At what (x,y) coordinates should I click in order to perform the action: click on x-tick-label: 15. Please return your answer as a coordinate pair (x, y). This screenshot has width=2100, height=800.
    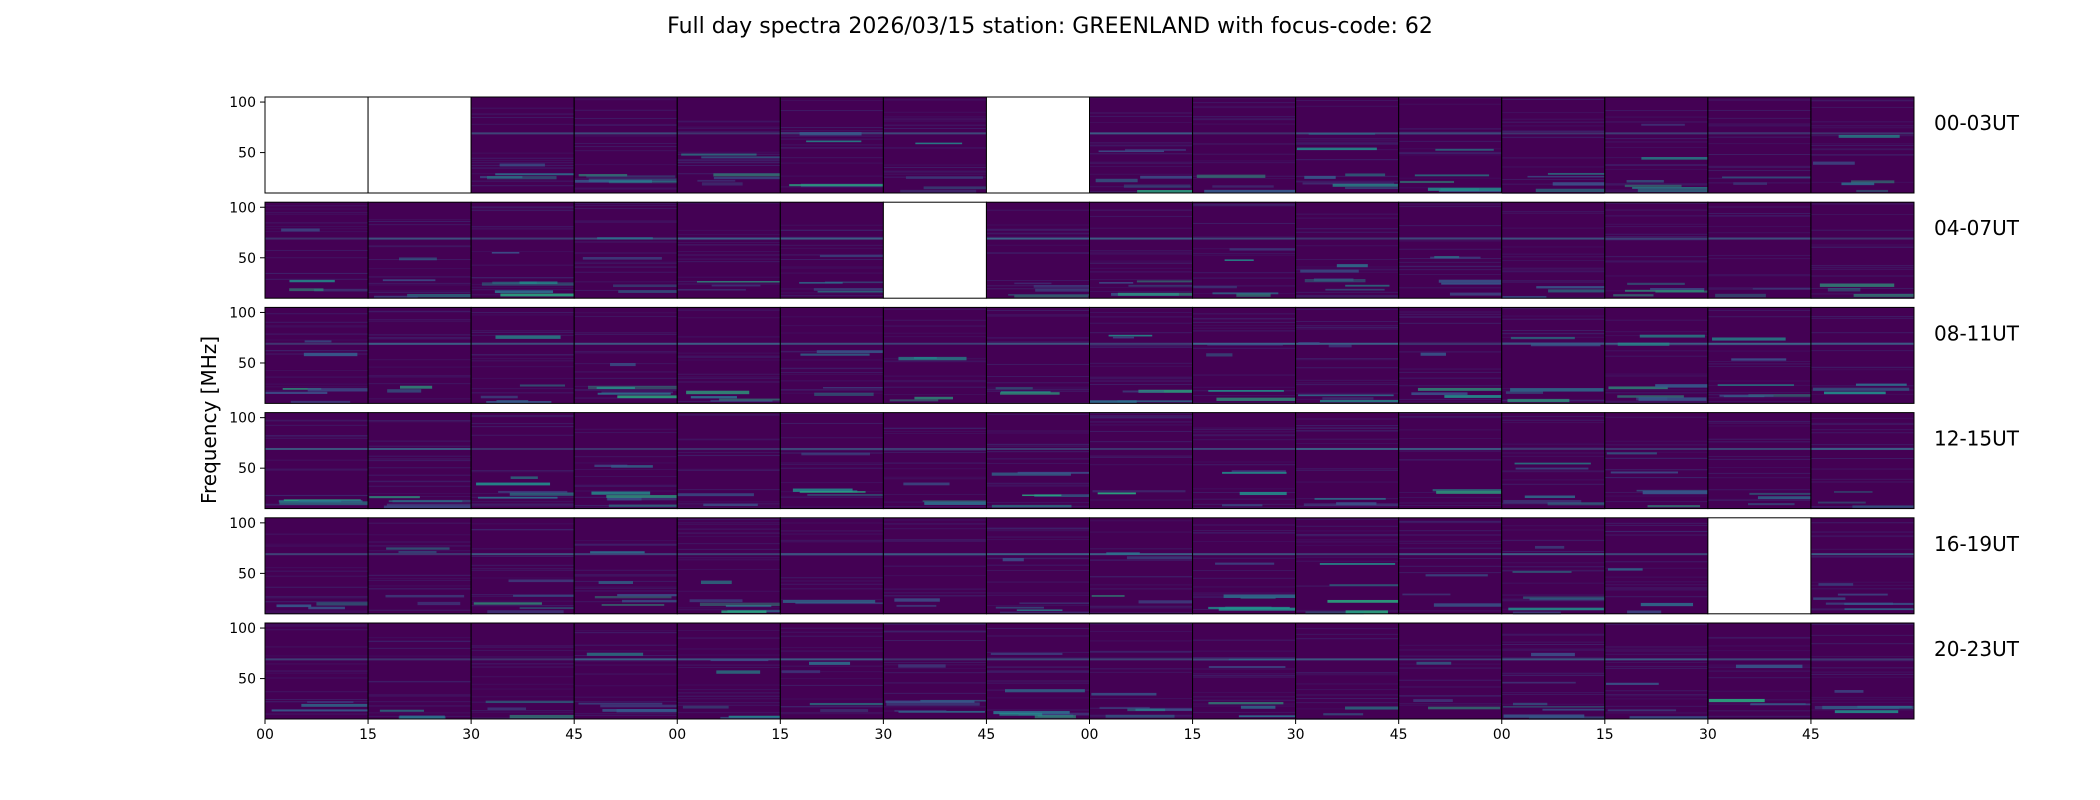
    Looking at the image, I should click on (1193, 735).